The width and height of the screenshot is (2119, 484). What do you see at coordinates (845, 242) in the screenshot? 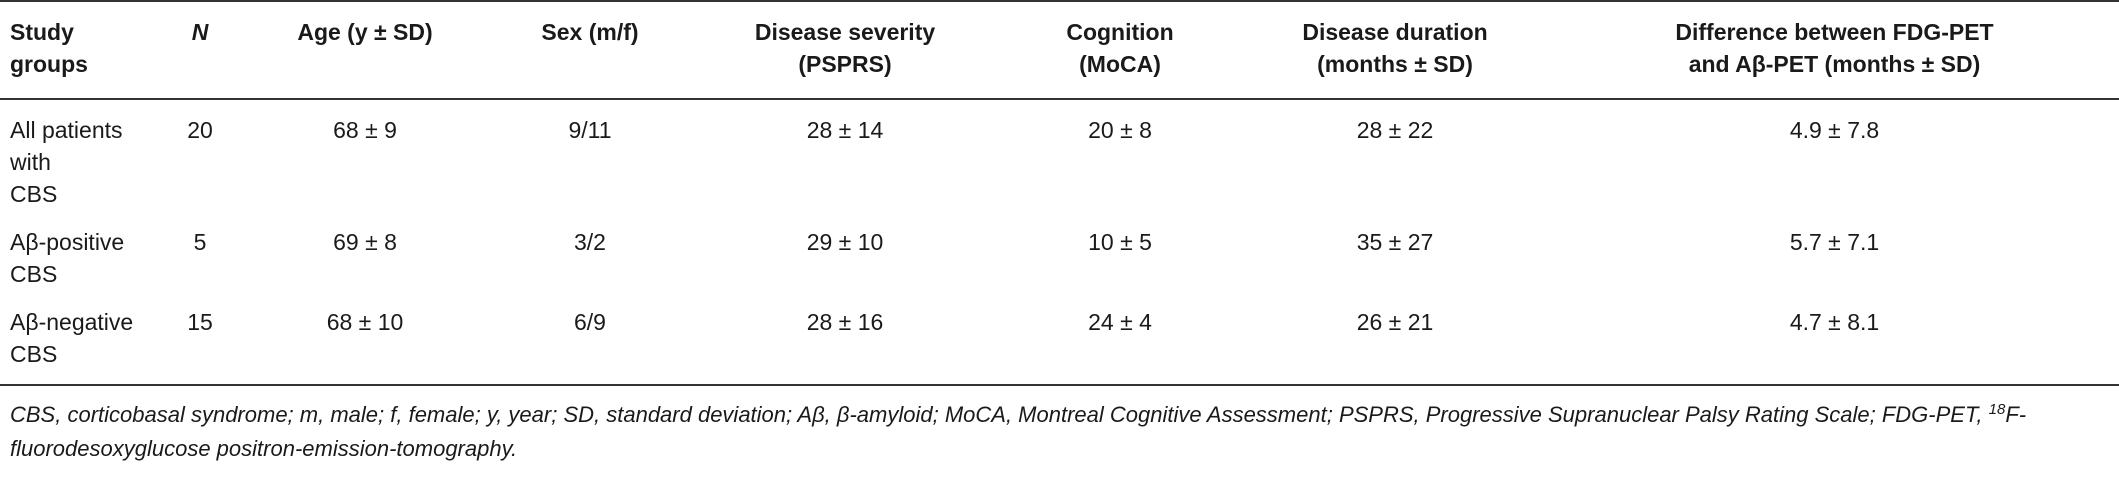
I see `cell-severity: 29 ± 10` at bounding box center [845, 242].